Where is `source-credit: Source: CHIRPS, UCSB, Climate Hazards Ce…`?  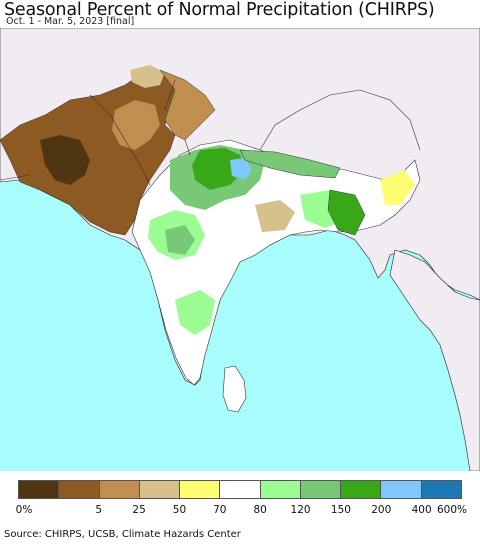 source-credit: Source: CHIRPS, UCSB, Climate Hazards Ce… is located at coordinates (122, 534).